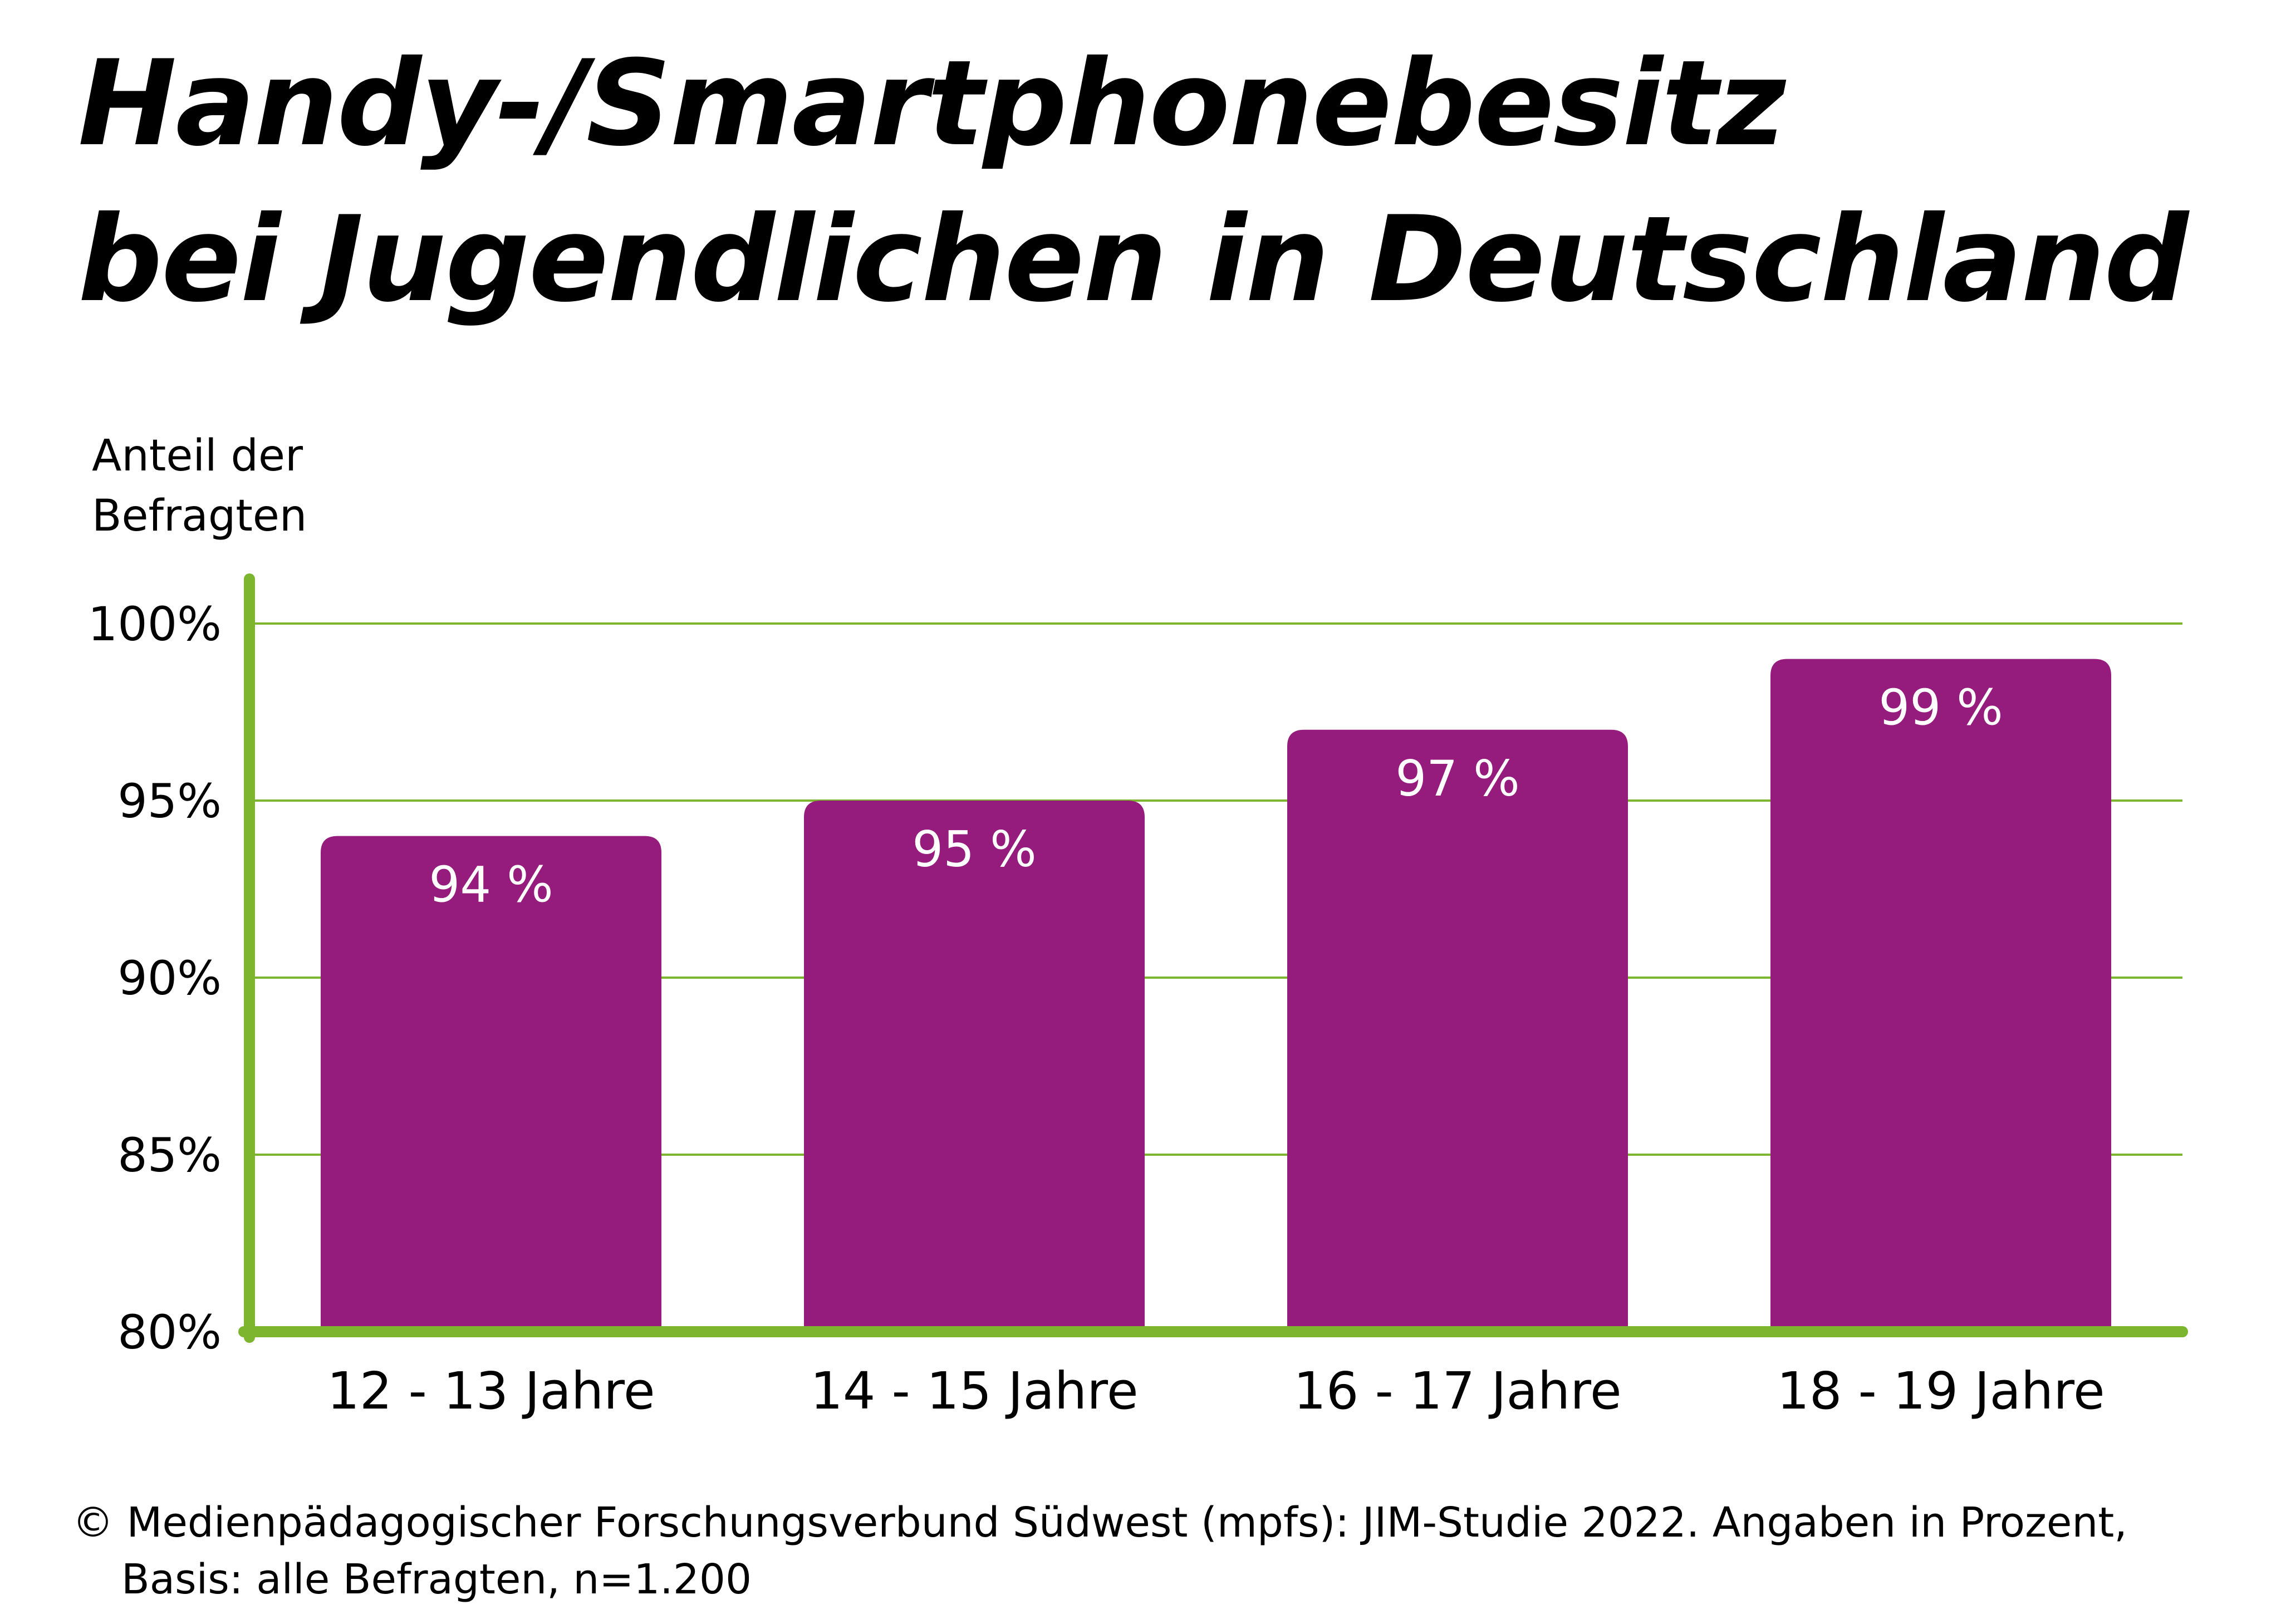 Image resolution: width=2276 pixels, height=1624 pixels. Describe the element at coordinates (1216, 797) in the screenshot. I see `bar-value-labels: 94 % 95 % 97 % 99 %` at that location.